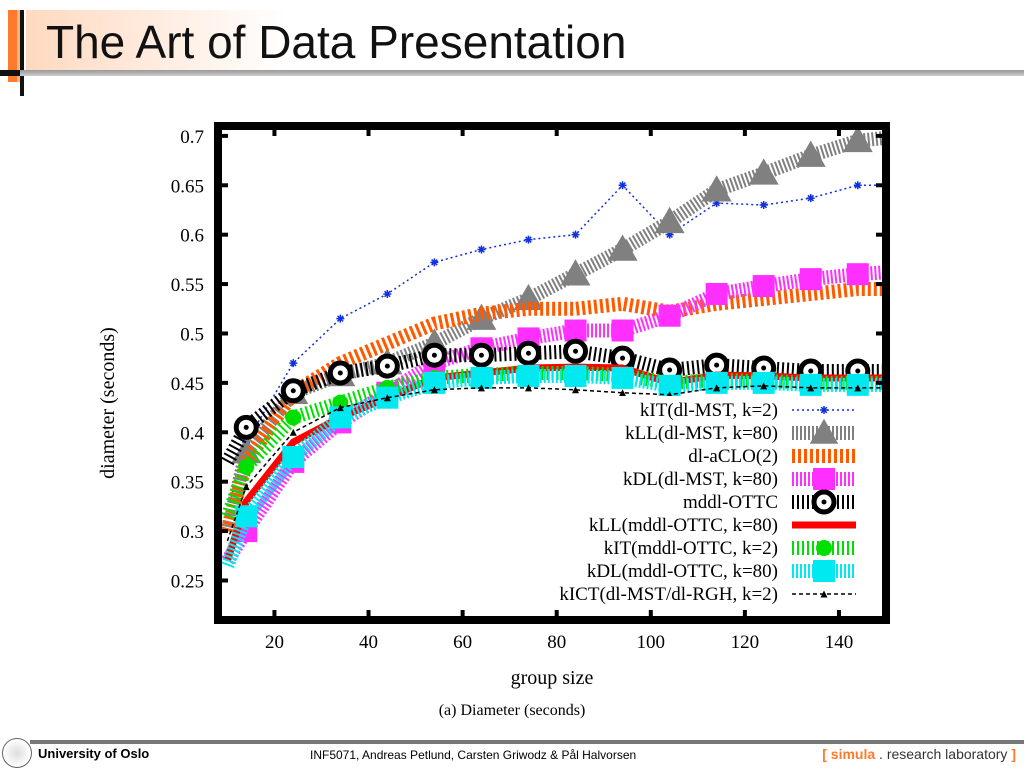 This screenshot has width=1024, height=768. I want to click on x-tick-label: 40, so click(368, 642).